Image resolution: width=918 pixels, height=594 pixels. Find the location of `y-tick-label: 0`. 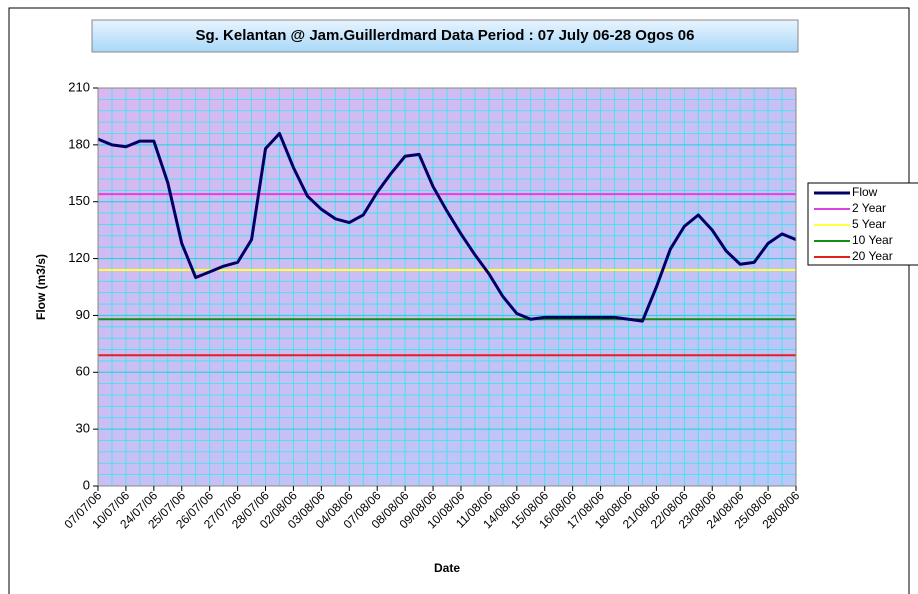

y-tick-label: 0 is located at coordinates (86, 484).